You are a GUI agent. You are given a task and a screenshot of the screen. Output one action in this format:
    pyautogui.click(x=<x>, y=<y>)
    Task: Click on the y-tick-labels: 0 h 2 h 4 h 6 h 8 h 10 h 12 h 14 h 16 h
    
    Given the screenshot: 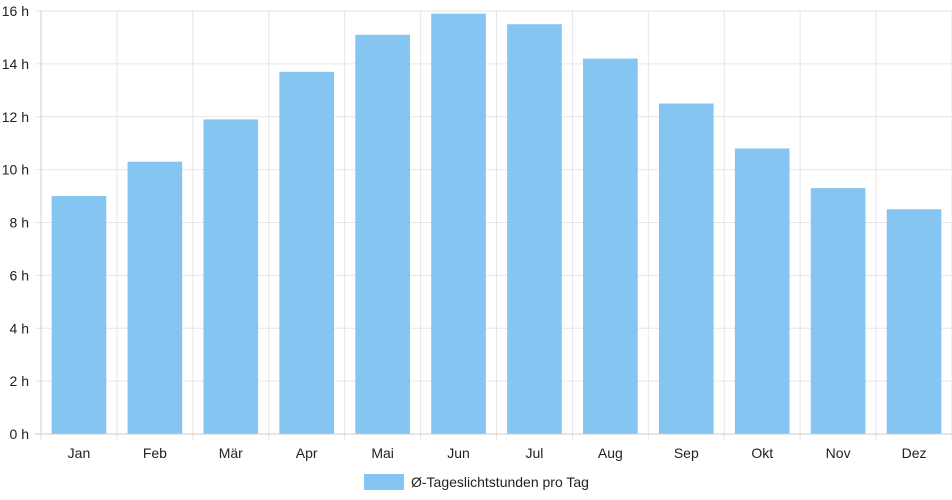 What is the action you would take?
    pyautogui.click(x=15, y=222)
    